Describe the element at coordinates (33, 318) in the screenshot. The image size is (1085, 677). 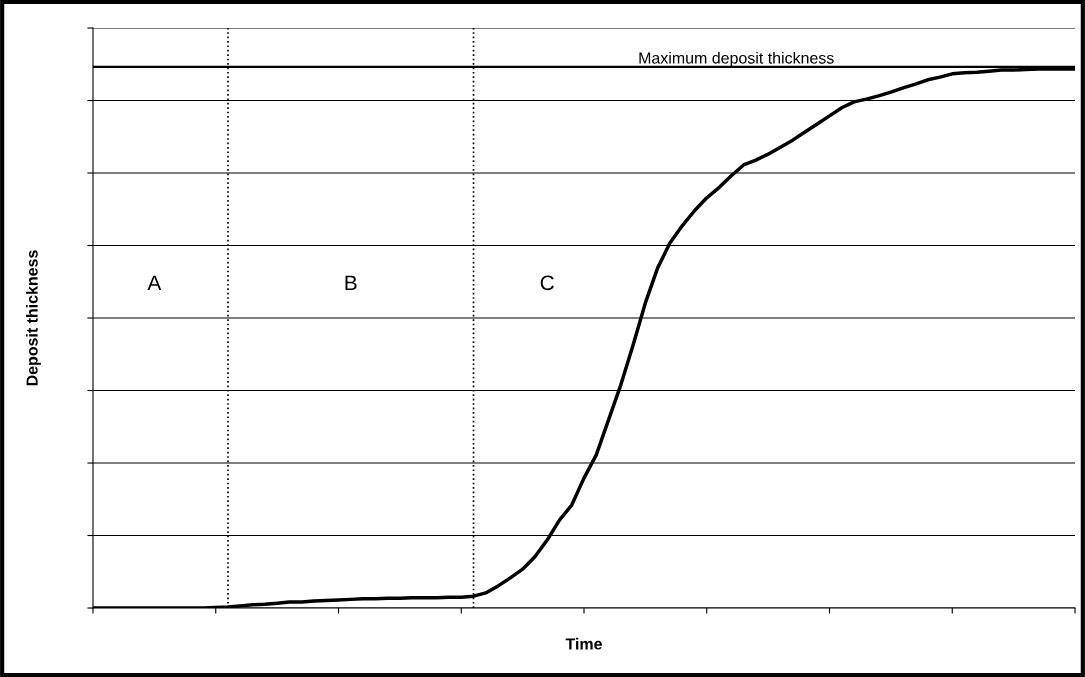
I see `y-axis-title: Deposit thickness` at that location.